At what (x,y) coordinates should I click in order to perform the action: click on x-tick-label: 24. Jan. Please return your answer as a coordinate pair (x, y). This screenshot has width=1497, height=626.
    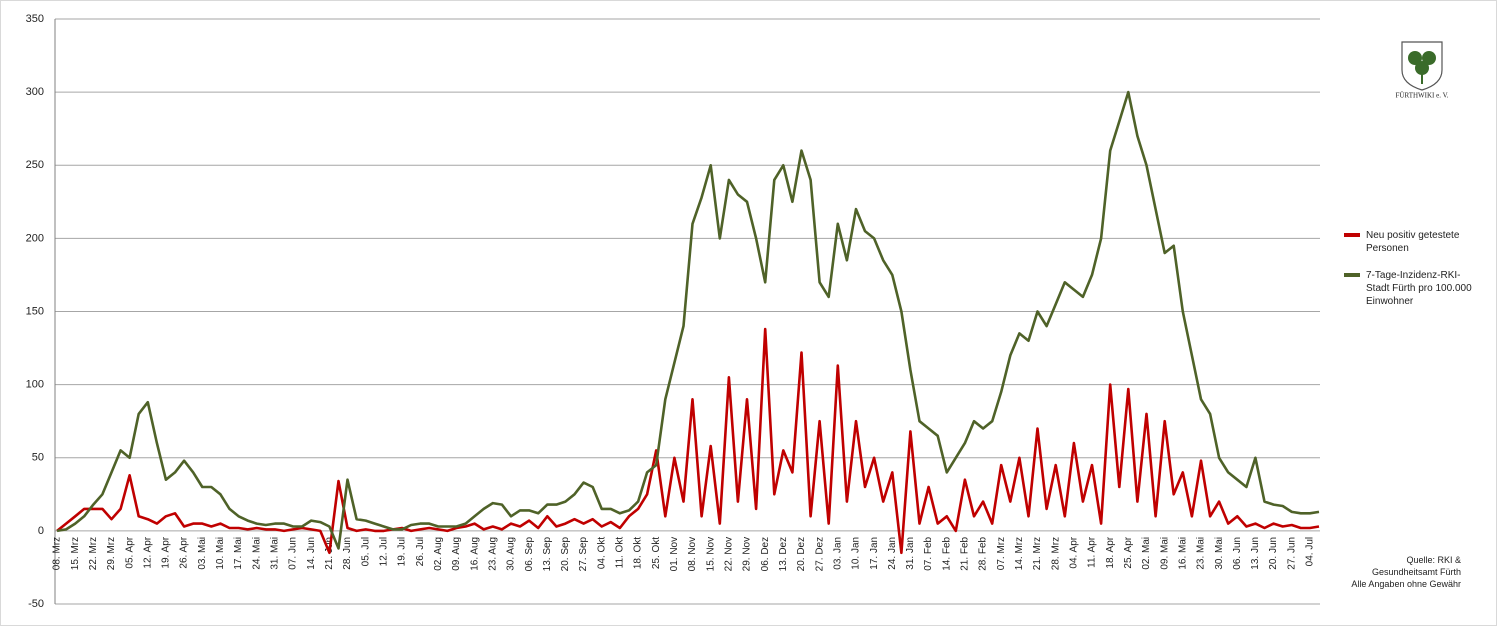
    Looking at the image, I should click on (892, 553).